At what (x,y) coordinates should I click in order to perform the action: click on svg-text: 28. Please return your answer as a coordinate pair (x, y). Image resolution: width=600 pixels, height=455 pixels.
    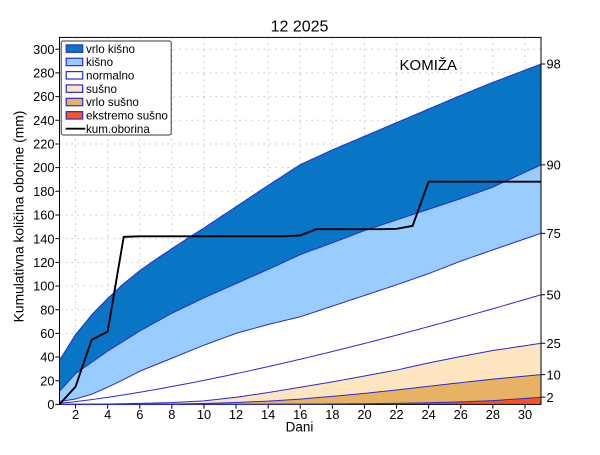
    Looking at the image, I should click on (493, 414).